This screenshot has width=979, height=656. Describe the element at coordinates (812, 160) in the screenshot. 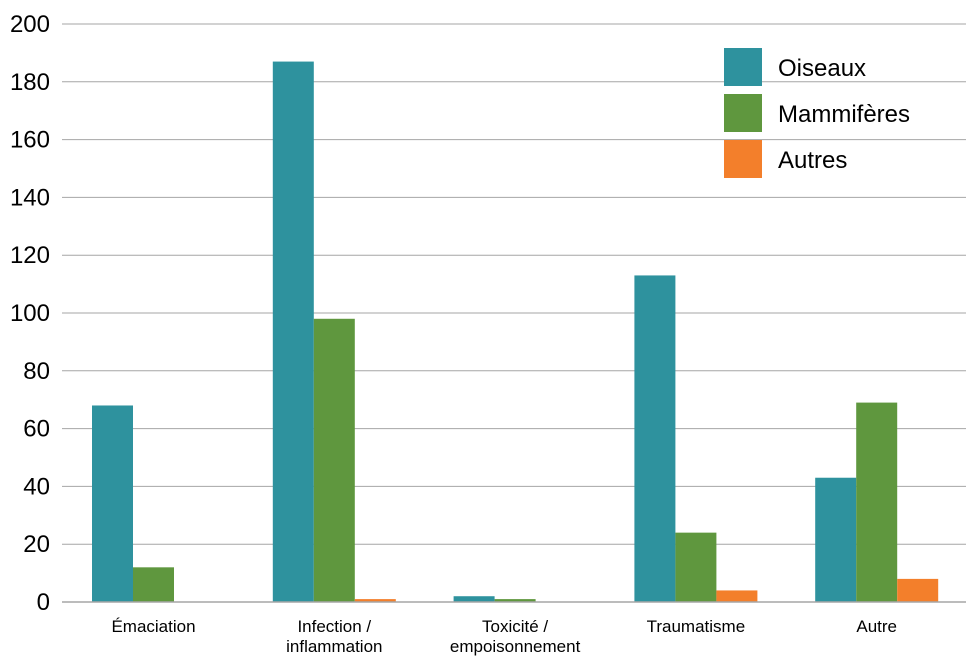

I see `legend-label: Autres` at that location.